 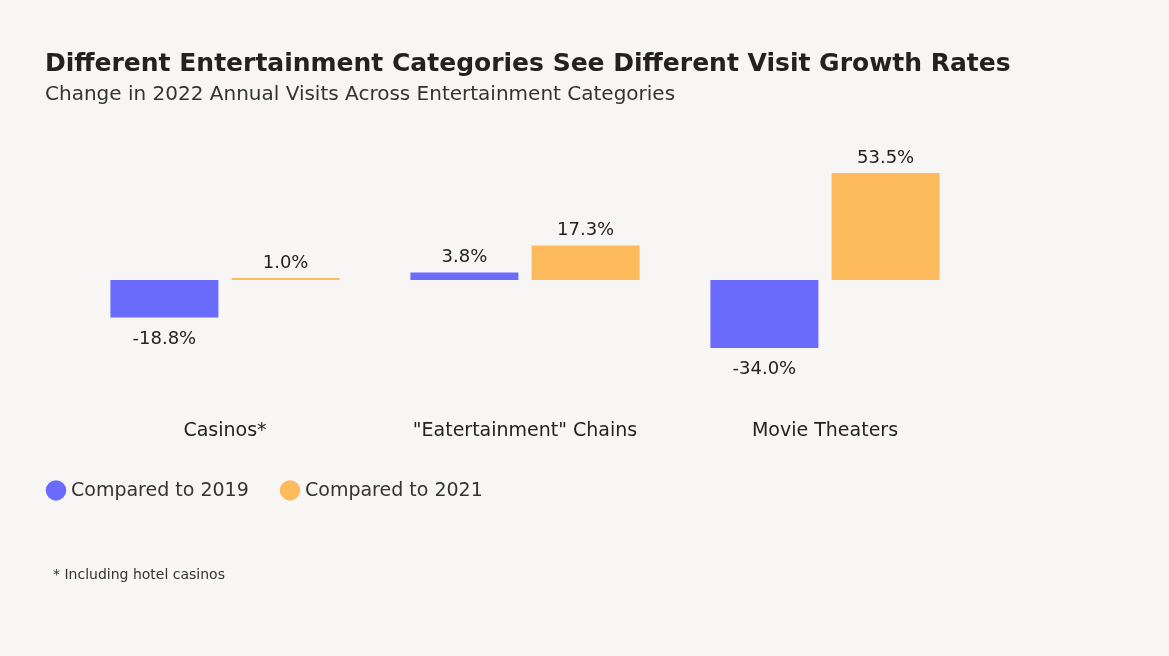 What do you see at coordinates (225, 428) in the screenshot?
I see `x-tick-label: Casinos*` at bounding box center [225, 428].